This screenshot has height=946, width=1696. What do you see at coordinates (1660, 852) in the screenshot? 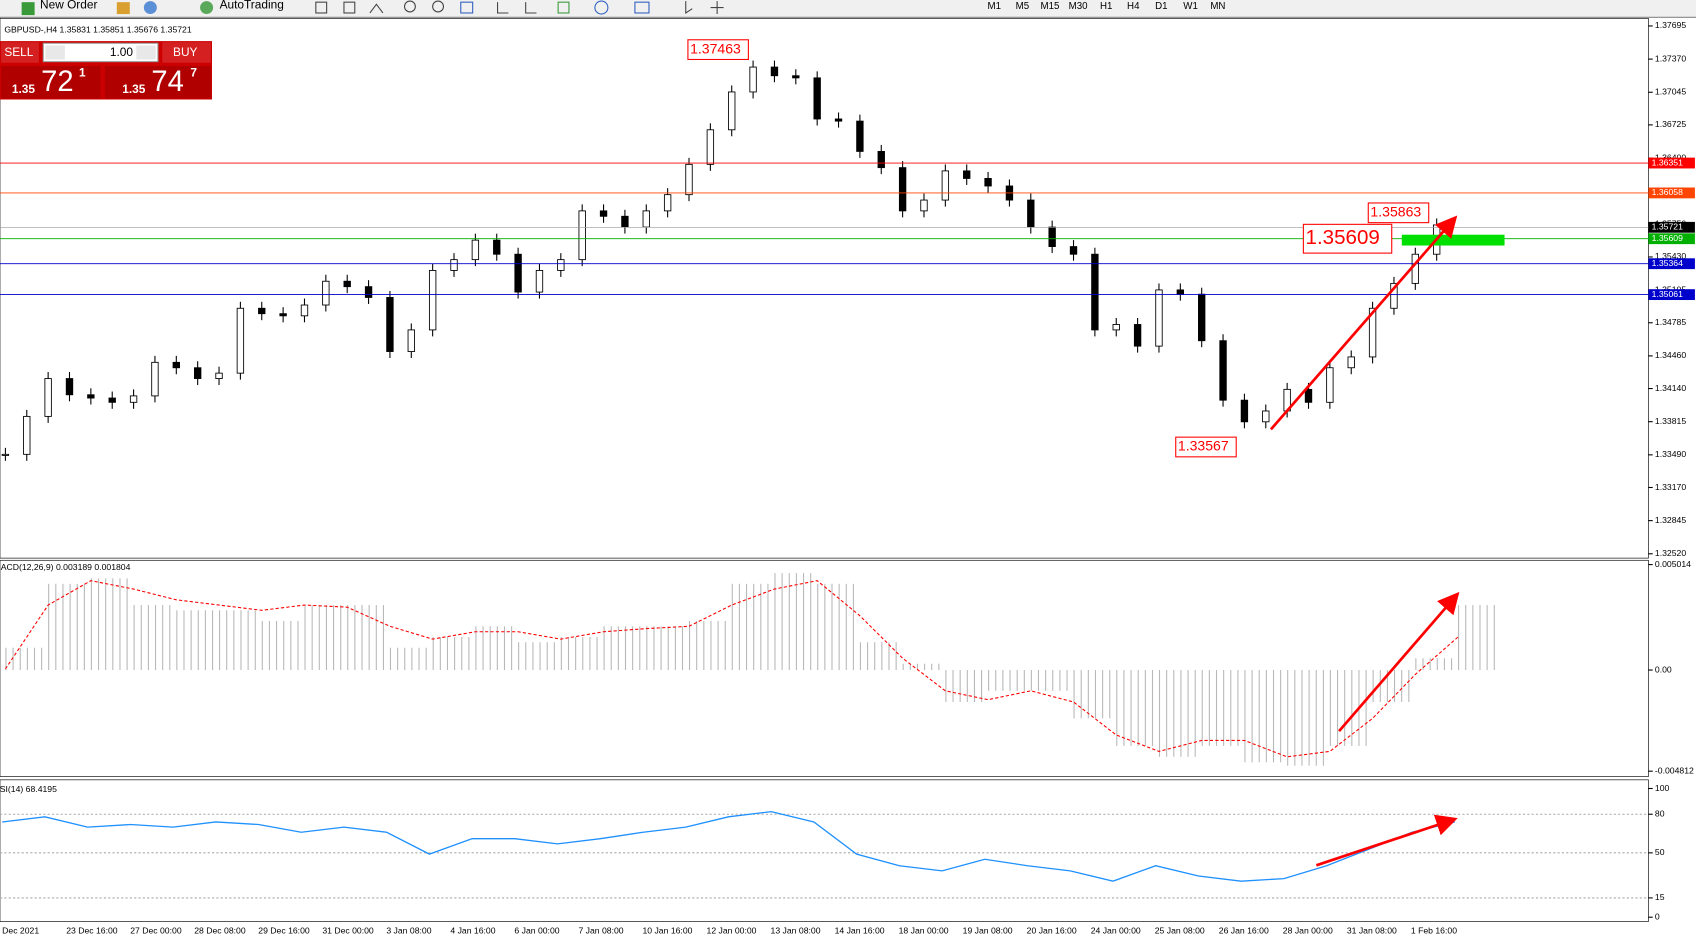
I see `y-tick-label: 50` at bounding box center [1660, 852].